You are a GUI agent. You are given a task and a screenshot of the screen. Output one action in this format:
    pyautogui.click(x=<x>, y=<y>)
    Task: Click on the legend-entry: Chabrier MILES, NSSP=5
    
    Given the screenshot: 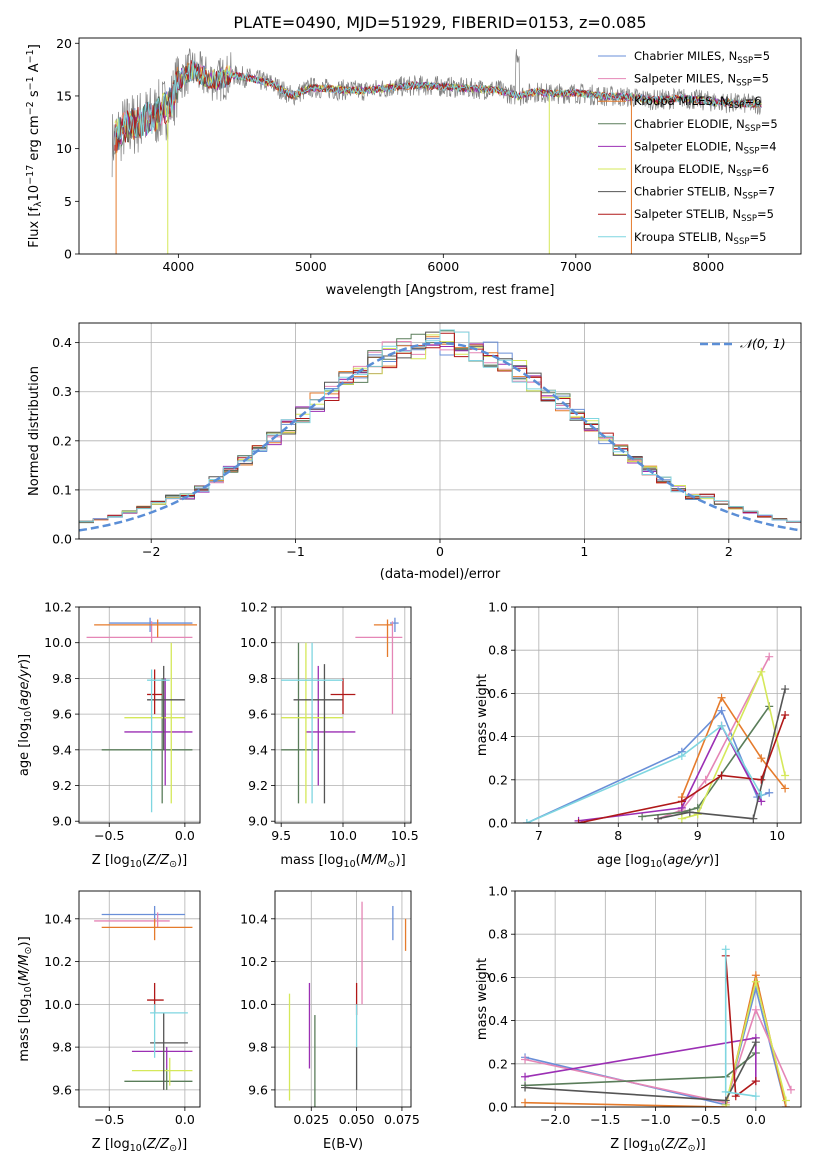 What is the action you would take?
    pyautogui.click(x=702, y=57)
    